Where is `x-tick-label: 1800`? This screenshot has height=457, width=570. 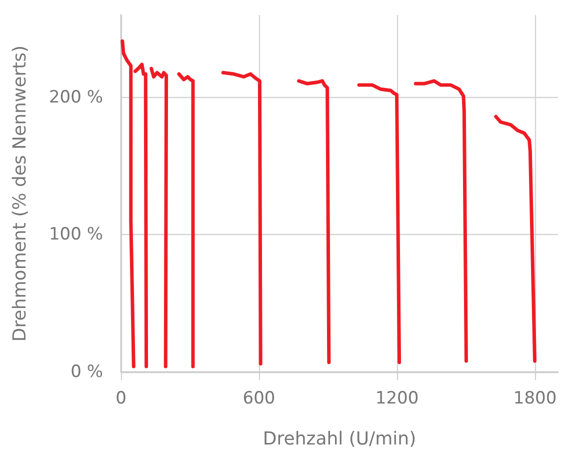
x-tick-label: 1800 is located at coordinates (535, 398).